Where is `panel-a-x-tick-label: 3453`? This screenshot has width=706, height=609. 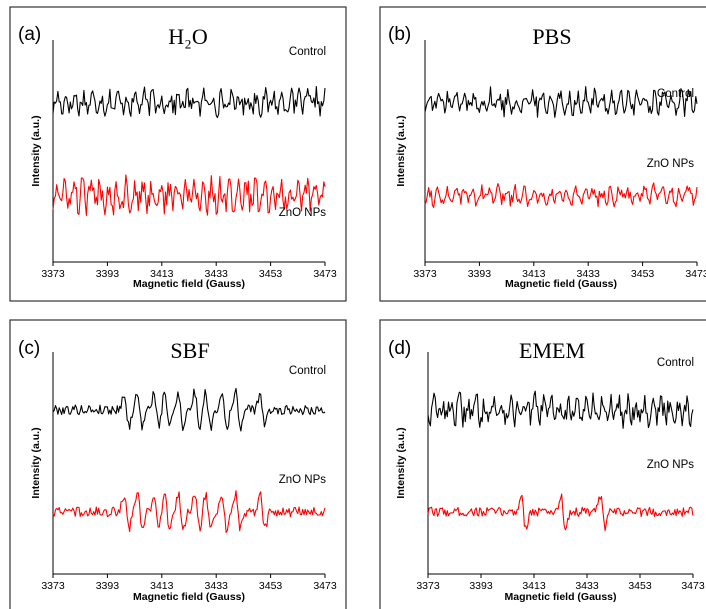 panel-a-x-tick-label: 3453 is located at coordinates (271, 274).